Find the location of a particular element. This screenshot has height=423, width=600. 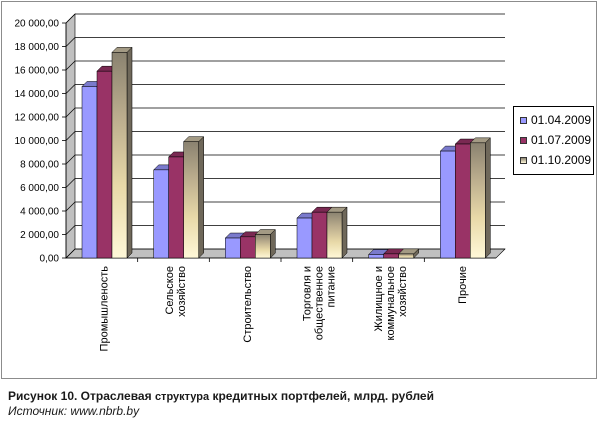

x-category-label: Промышленость is located at coordinates (105, 309).